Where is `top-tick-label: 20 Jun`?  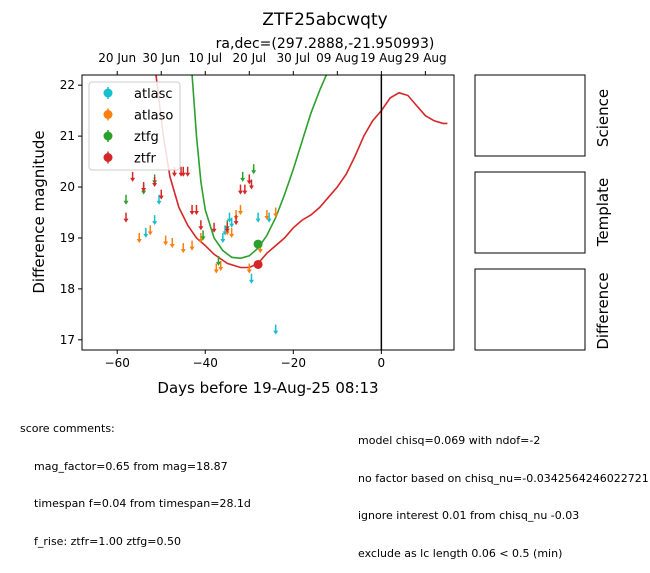
top-tick-label: 20 Jun is located at coordinates (117, 58).